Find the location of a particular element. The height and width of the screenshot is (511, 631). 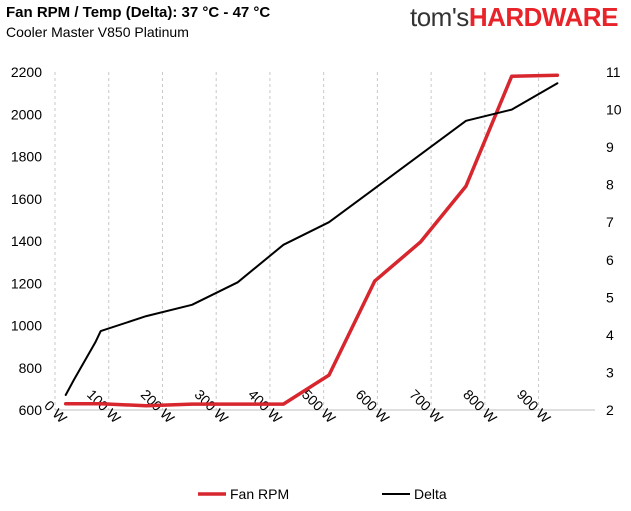

legend: Fan RPM Delta is located at coordinates (322, 494).